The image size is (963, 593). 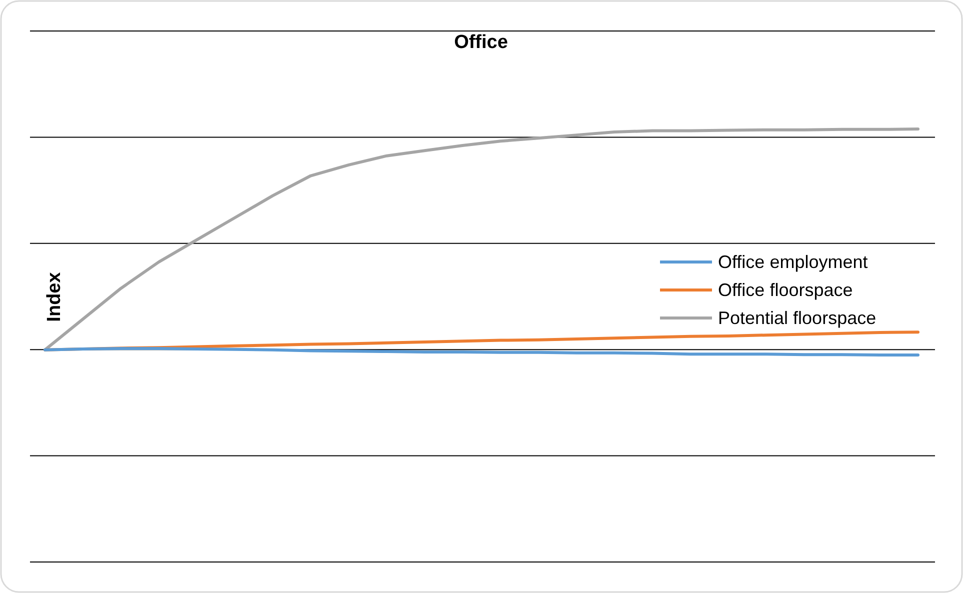 What do you see at coordinates (785, 290) in the screenshot?
I see `legend-label: Office floorspace` at bounding box center [785, 290].